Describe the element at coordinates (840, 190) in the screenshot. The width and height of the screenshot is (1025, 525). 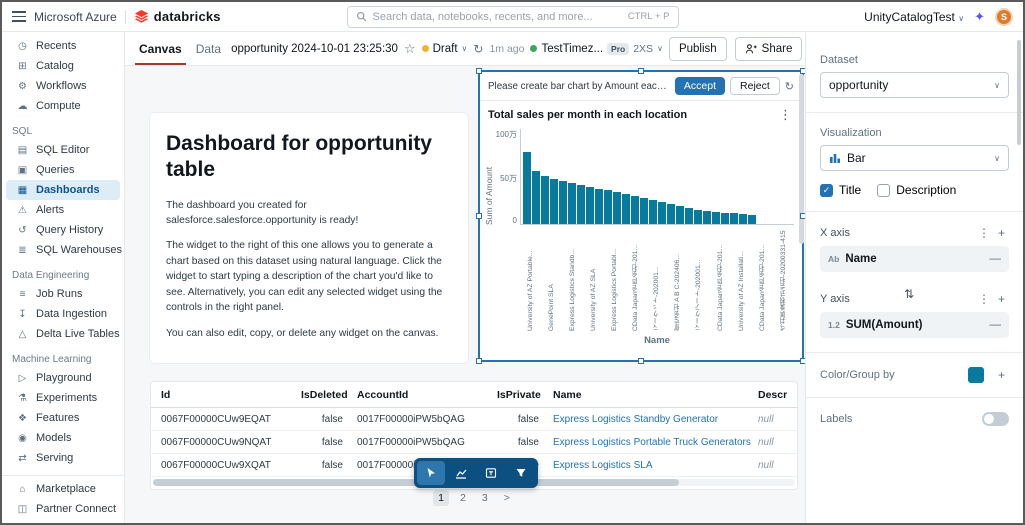
I see `title-checkbox: ✓ Title` at that location.